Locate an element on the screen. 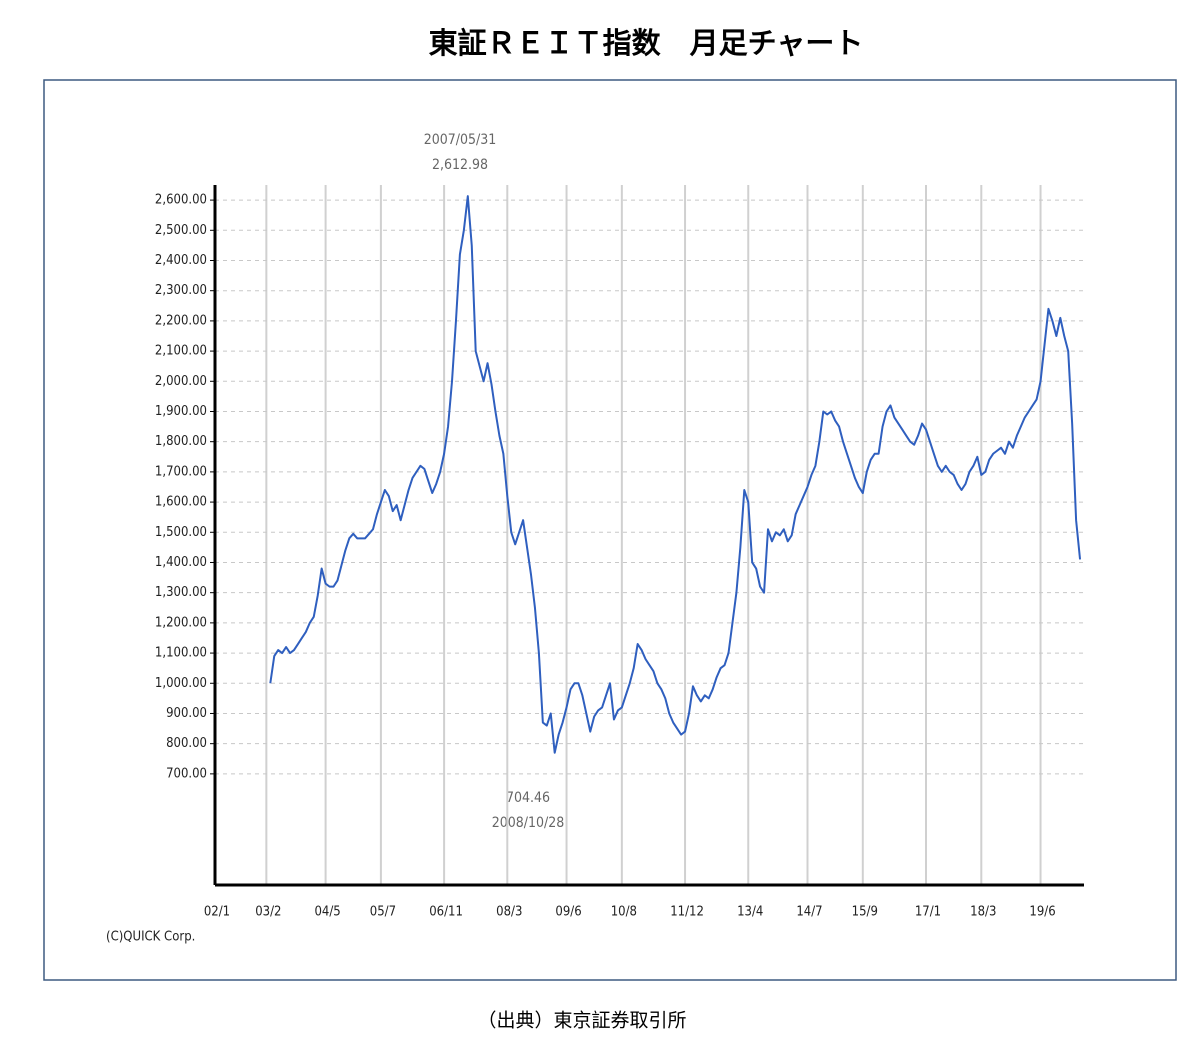  x-tick-label: 02/1 is located at coordinates (217, 912).